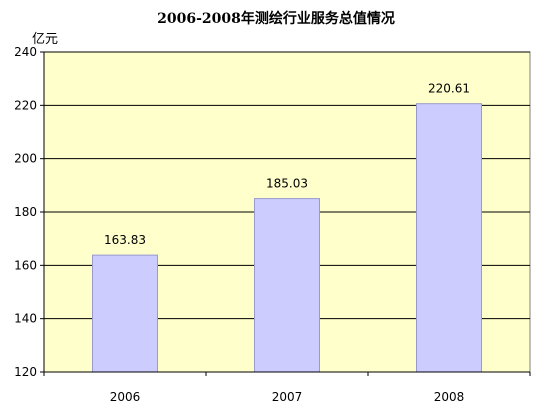 The height and width of the screenshot is (418, 552). Describe the element at coordinates (25, 372) in the screenshot. I see `y-tick-label: 120` at that location.